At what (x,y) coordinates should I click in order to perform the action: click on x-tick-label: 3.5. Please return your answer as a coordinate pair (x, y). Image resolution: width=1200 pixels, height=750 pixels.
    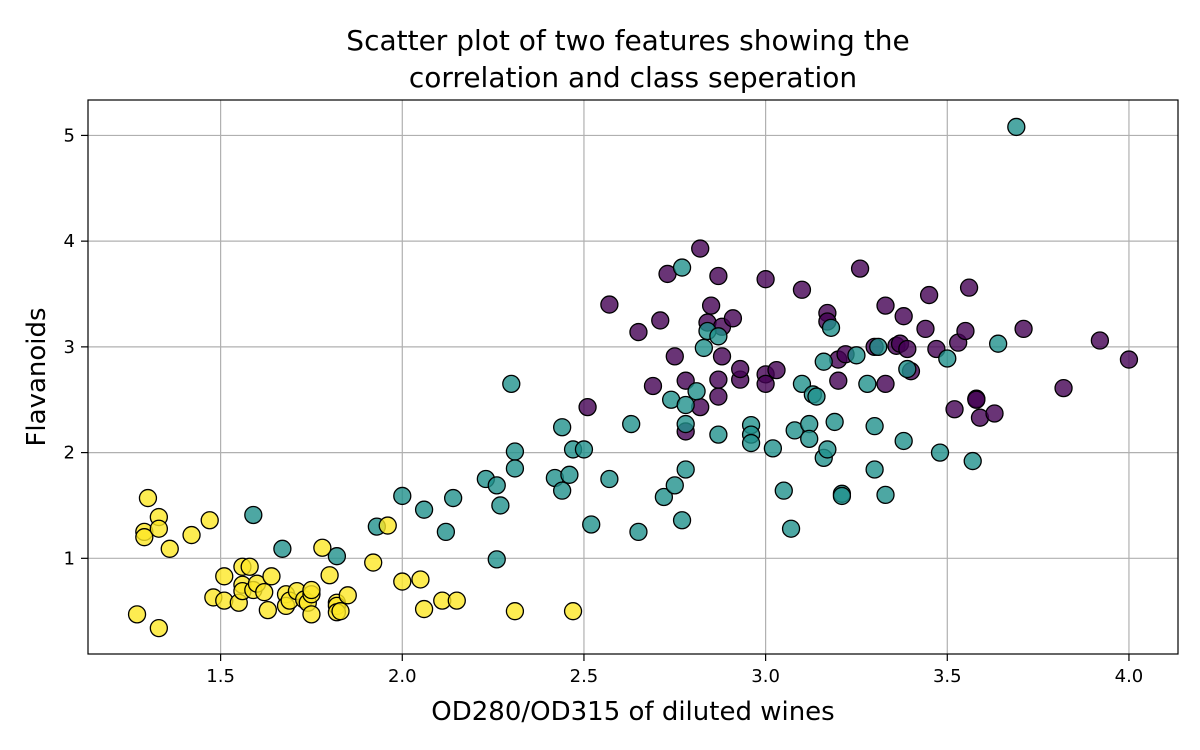
    Looking at the image, I should click on (947, 676).